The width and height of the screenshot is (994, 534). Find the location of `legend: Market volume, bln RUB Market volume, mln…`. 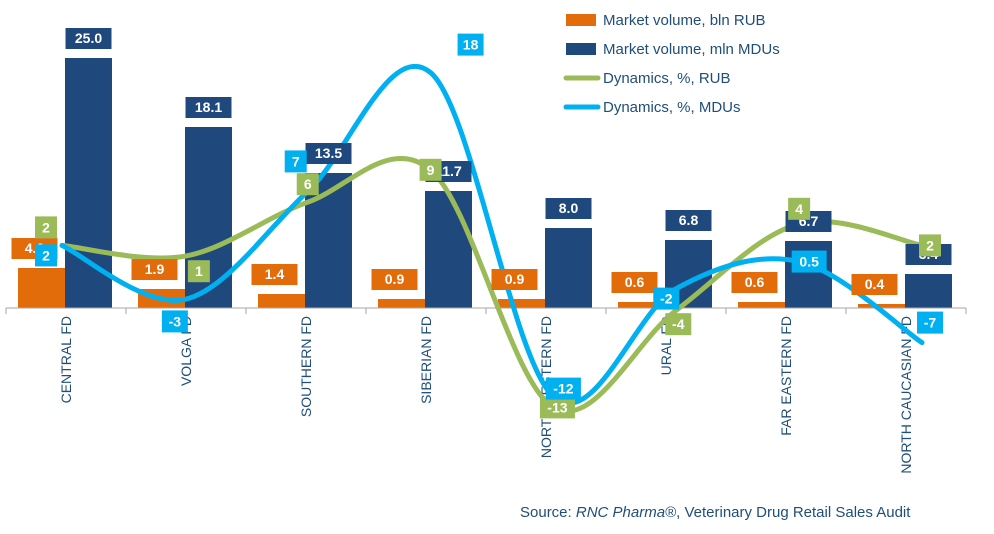

legend: Market volume, bln RUB Market volume, mln… is located at coordinates (671, 64).